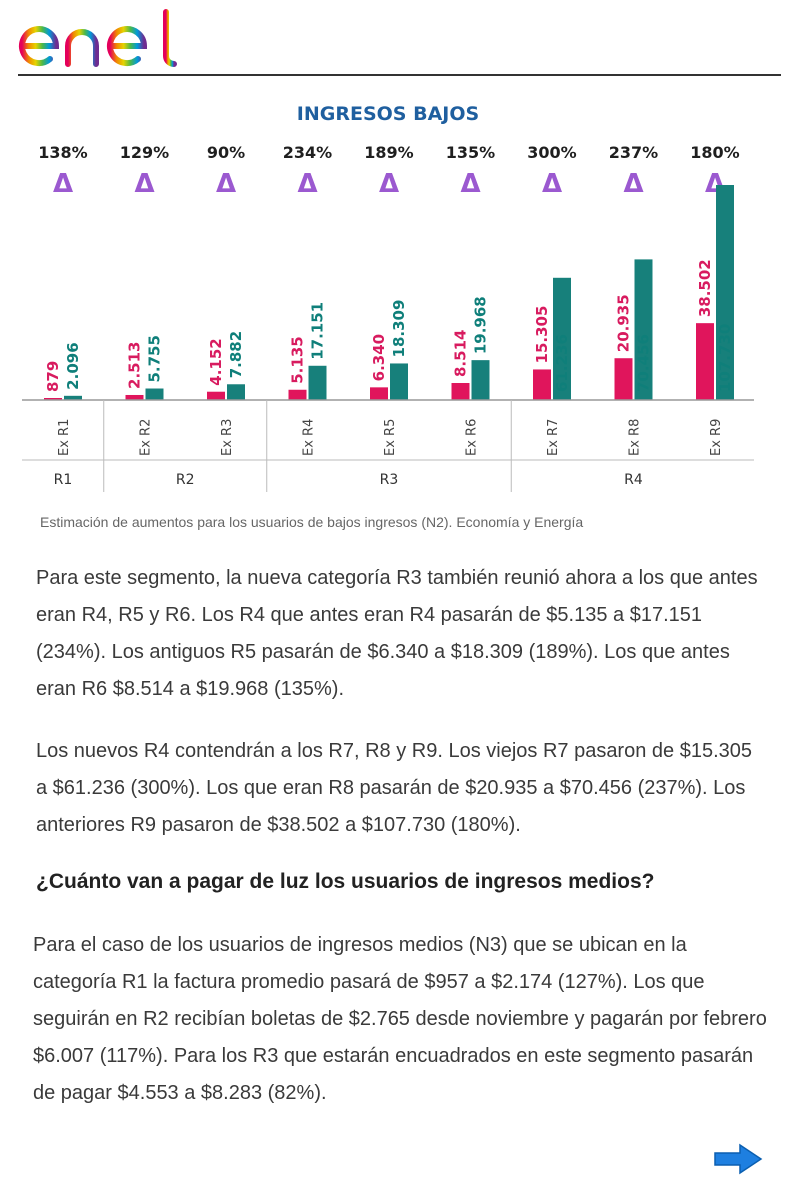 The width and height of the screenshot is (800, 1200). I want to click on next-button, so click(738, 1159).